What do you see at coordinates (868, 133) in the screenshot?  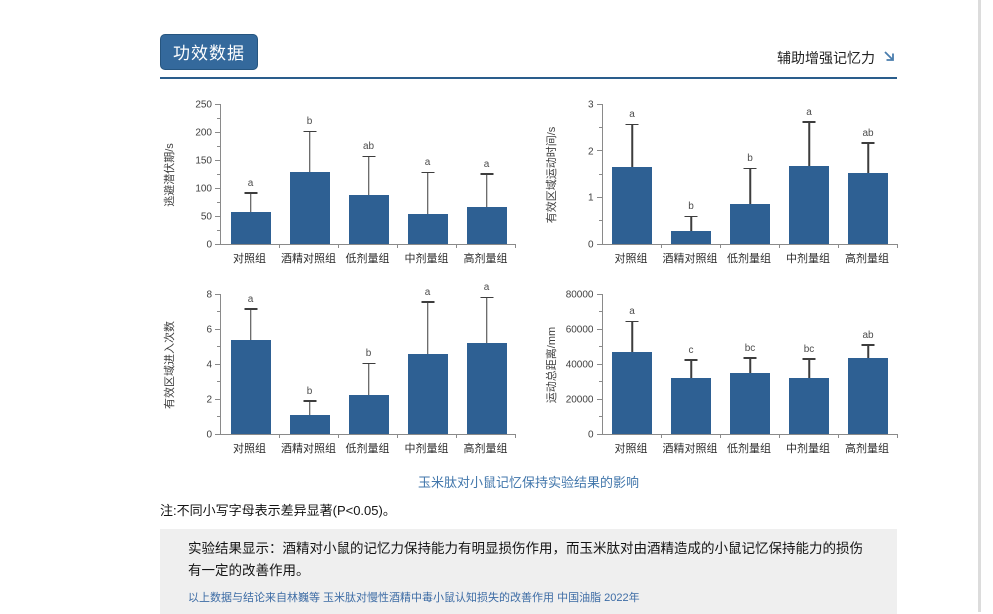 I see `sig-letter: ab` at bounding box center [868, 133].